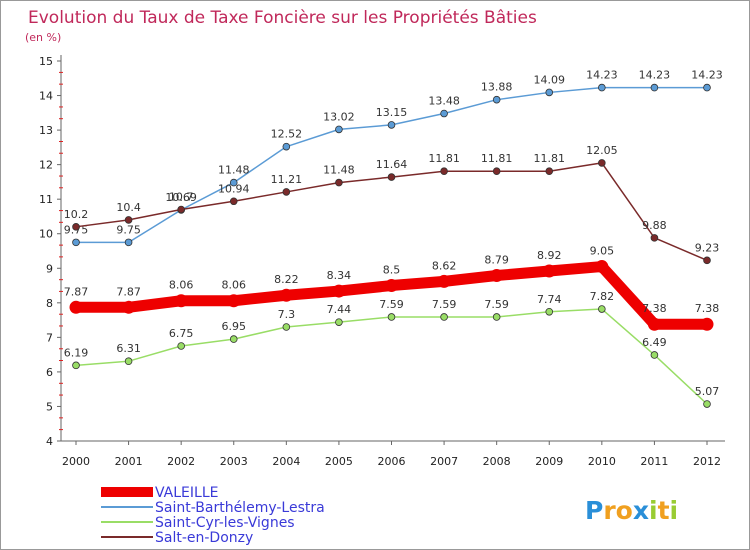  Describe the element at coordinates (181, 333) in the screenshot. I see `data-label: 6.75` at that location.